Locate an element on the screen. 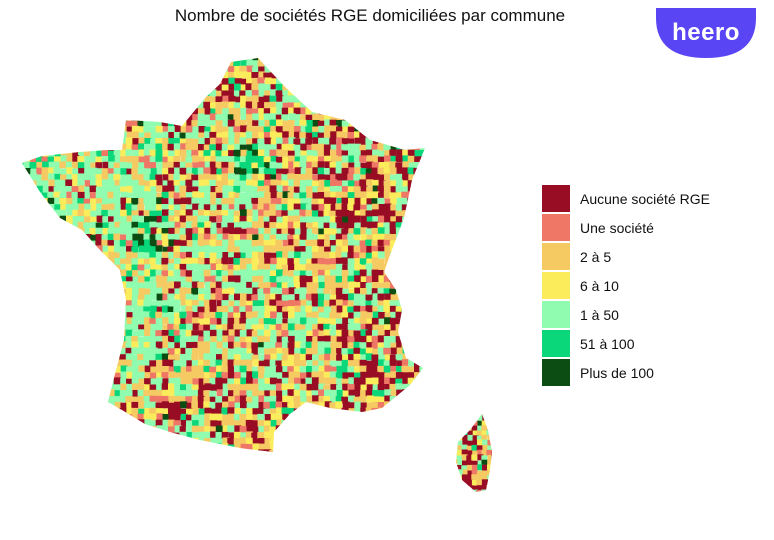 Image resolution: width=774 pixels, height=540 pixels. legend-swatch is located at coordinates (556, 198).